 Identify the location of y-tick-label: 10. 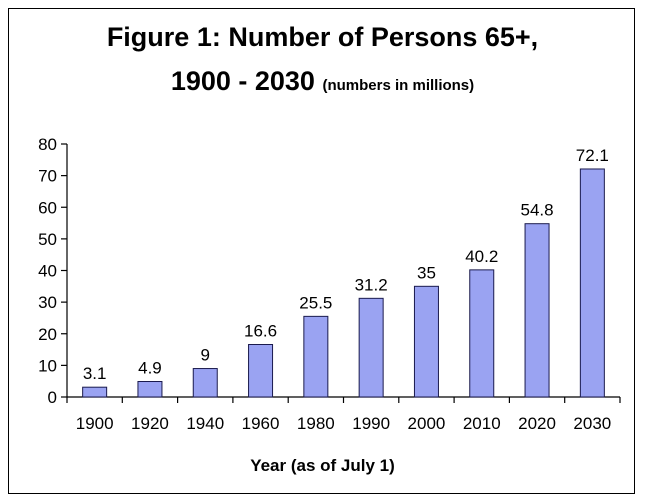
(47, 365).